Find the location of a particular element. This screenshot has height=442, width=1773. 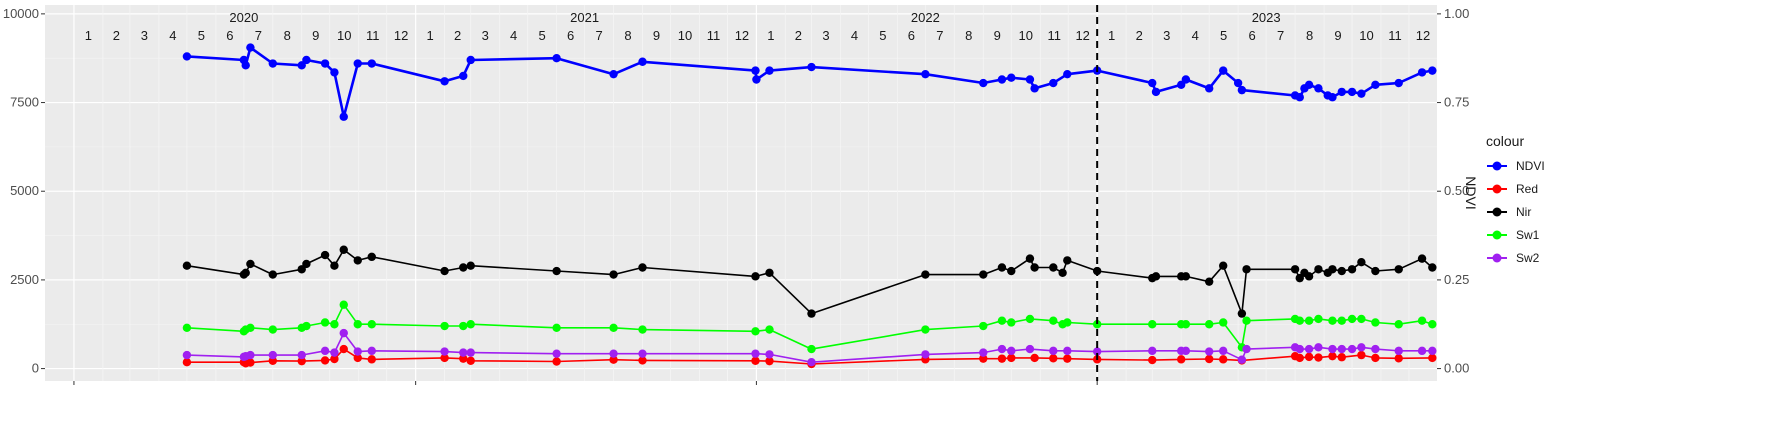

month-label: 1 is located at coordinates (1111, 35).